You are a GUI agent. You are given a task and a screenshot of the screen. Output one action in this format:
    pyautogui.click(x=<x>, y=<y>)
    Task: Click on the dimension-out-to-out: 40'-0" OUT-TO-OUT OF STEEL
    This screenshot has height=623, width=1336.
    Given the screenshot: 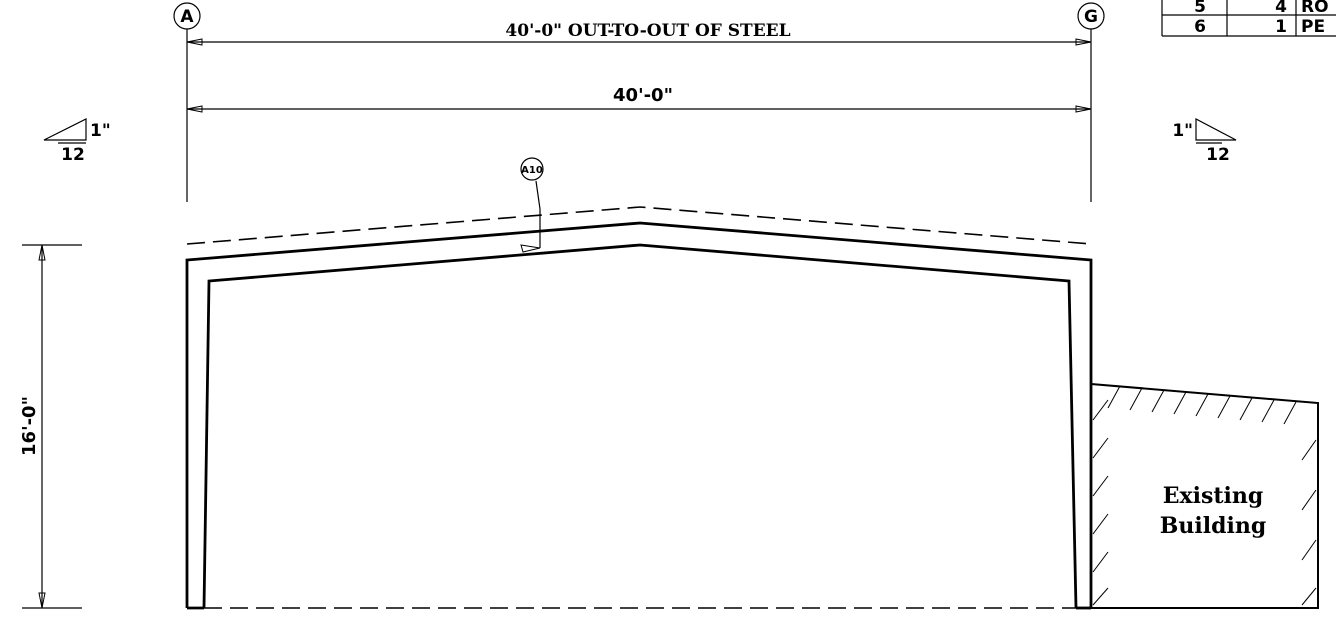 What is the action you would take?
    pyautogui.click(x=639, y=33)
    